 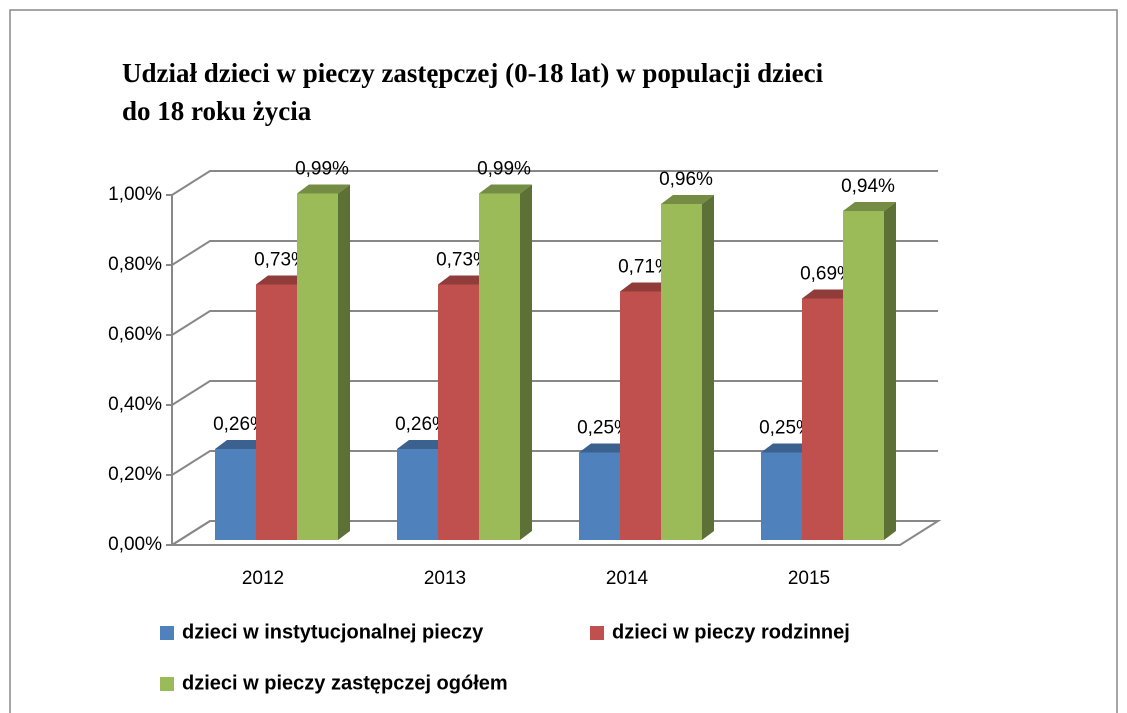 What do you see at coordinates (135, 544) in the screenshot?
I see `y-tick-label: 0,00%` at bounding box center [135, 544].